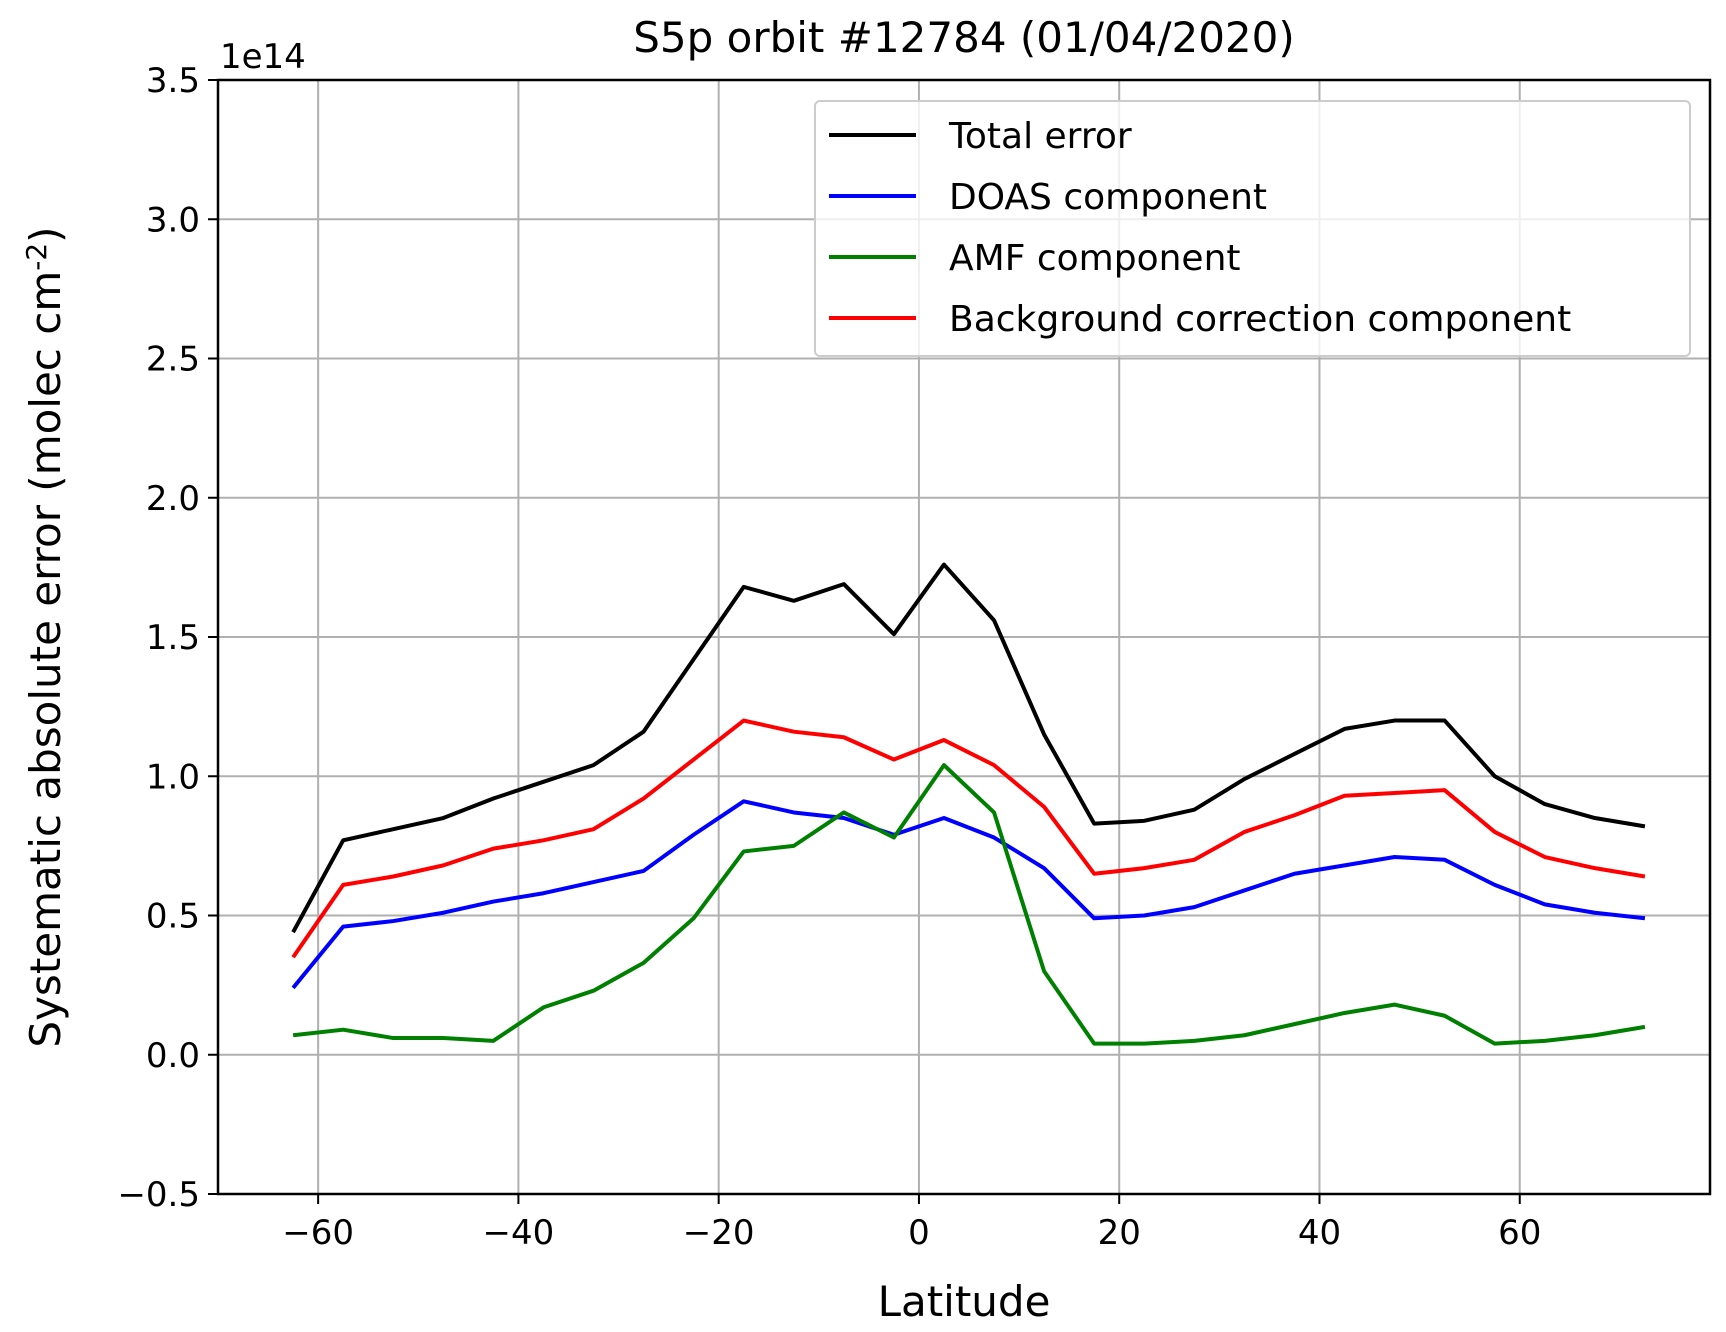  Describe the element at coordinates (1319, 1233) in the screenshot. I see `x-tick-label: 40` at that location.